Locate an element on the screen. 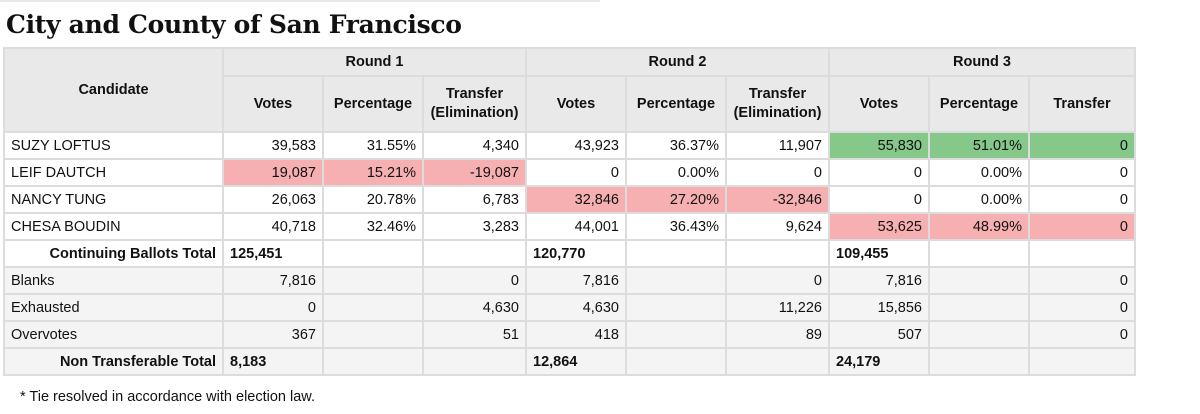  transfer-cell: 6,783 is located at coordinates (474, 199).